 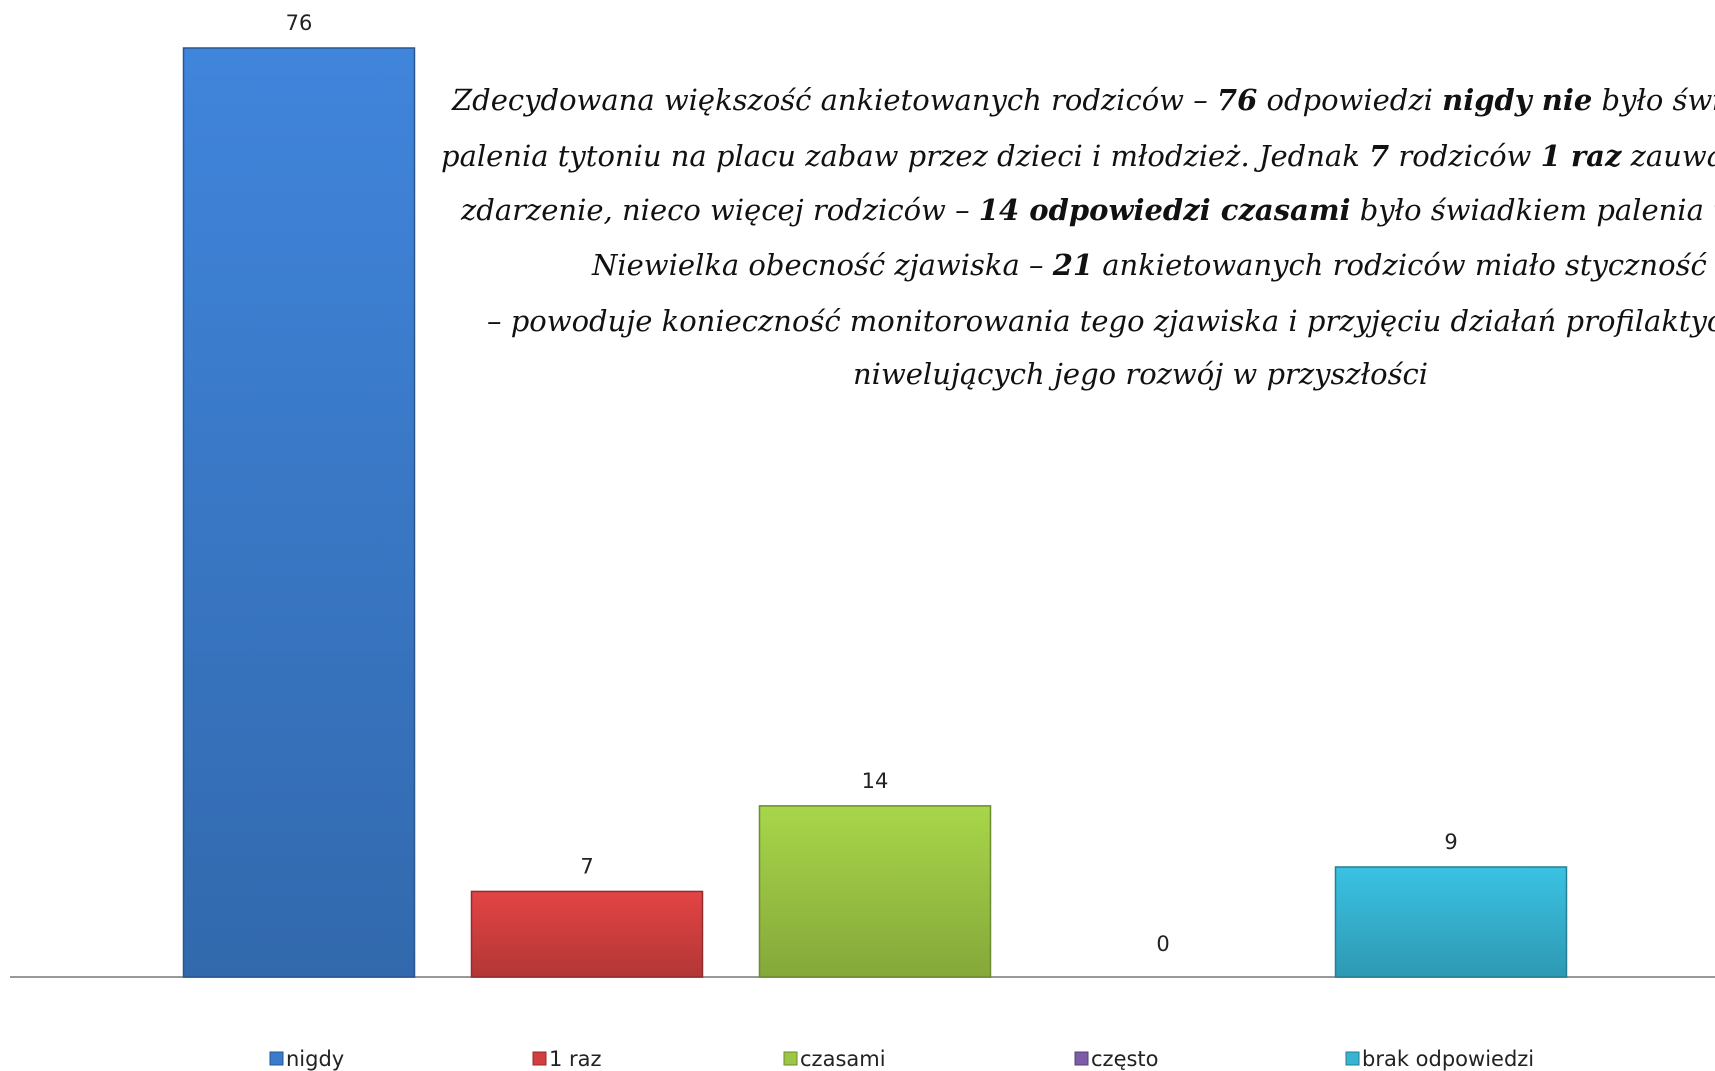 I want to click on annotation-run: zdarzenie, nieco więcej rodziców –, so click(x=719, y=210).